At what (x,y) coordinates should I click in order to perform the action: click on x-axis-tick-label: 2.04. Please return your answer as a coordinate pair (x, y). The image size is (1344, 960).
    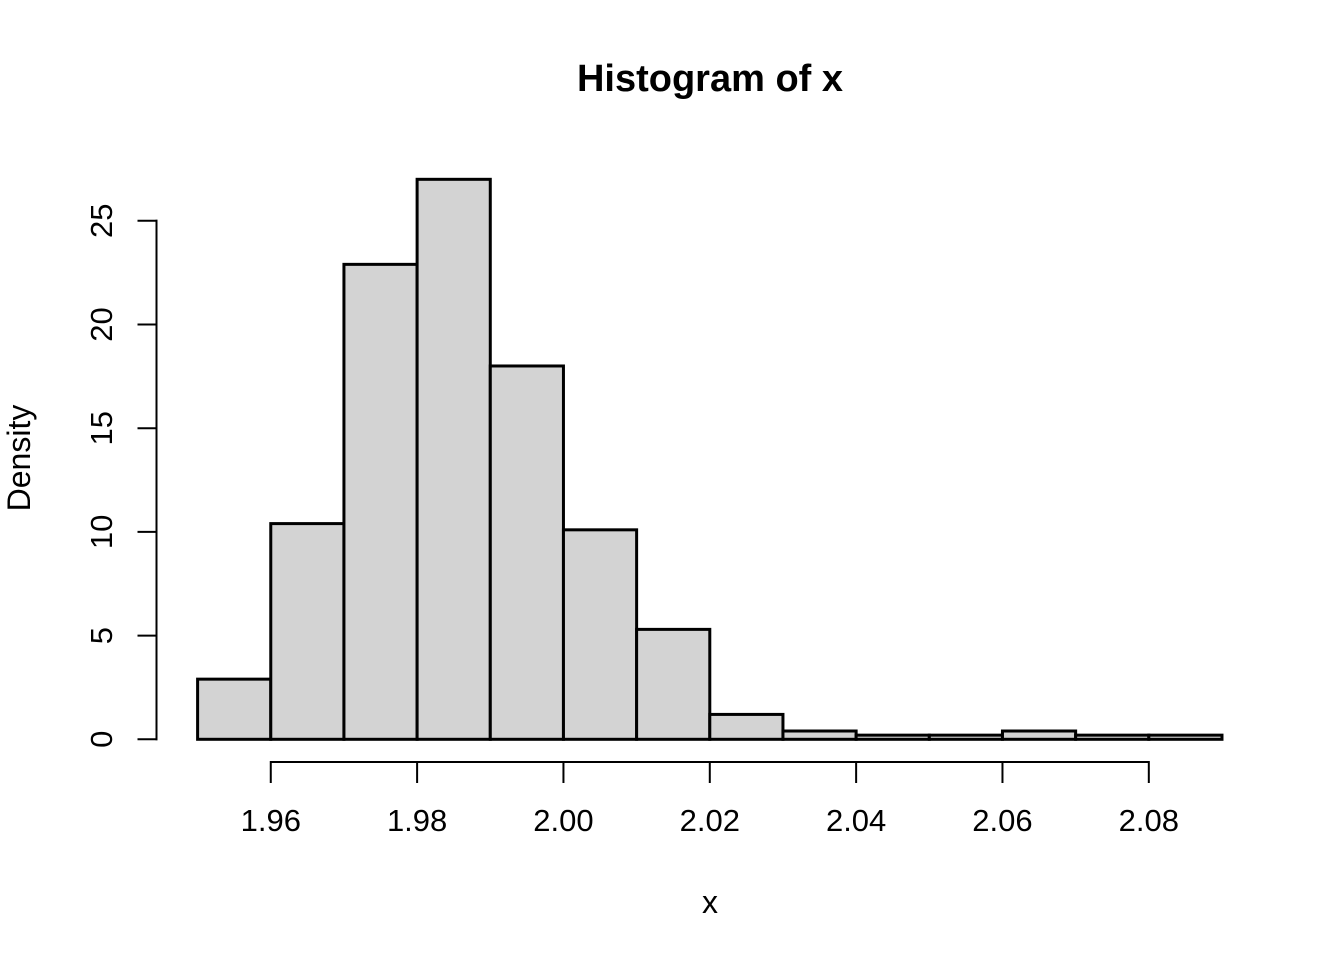
    Looking at the image, I should click on (856, 820).